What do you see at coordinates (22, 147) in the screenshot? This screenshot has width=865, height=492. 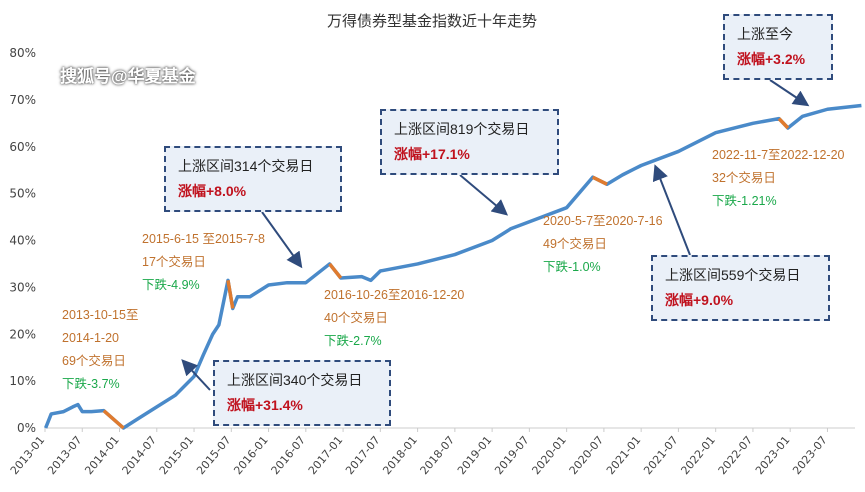 I see `y-tick-label: 60%` at bounding box center [22, 147].